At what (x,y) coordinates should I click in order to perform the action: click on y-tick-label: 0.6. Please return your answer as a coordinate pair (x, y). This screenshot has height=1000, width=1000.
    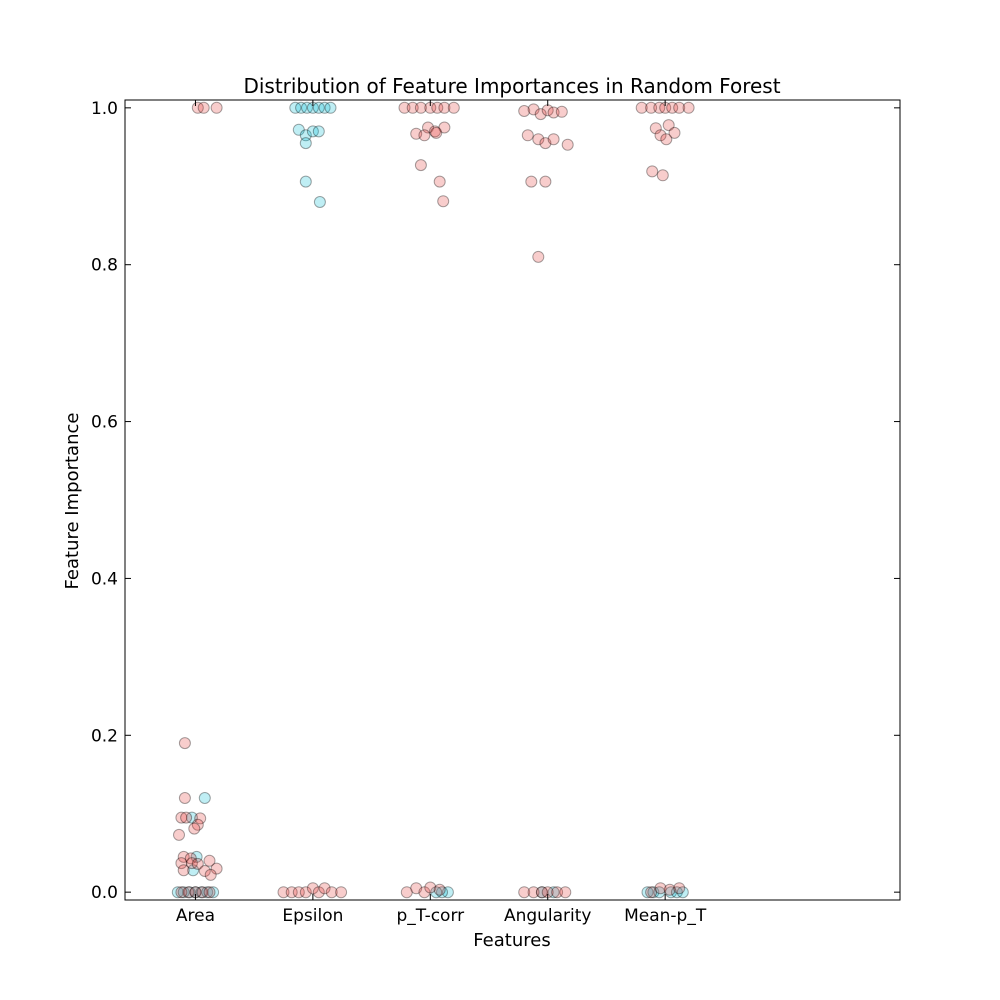
    Looking at the image, I should click on (104, 423).